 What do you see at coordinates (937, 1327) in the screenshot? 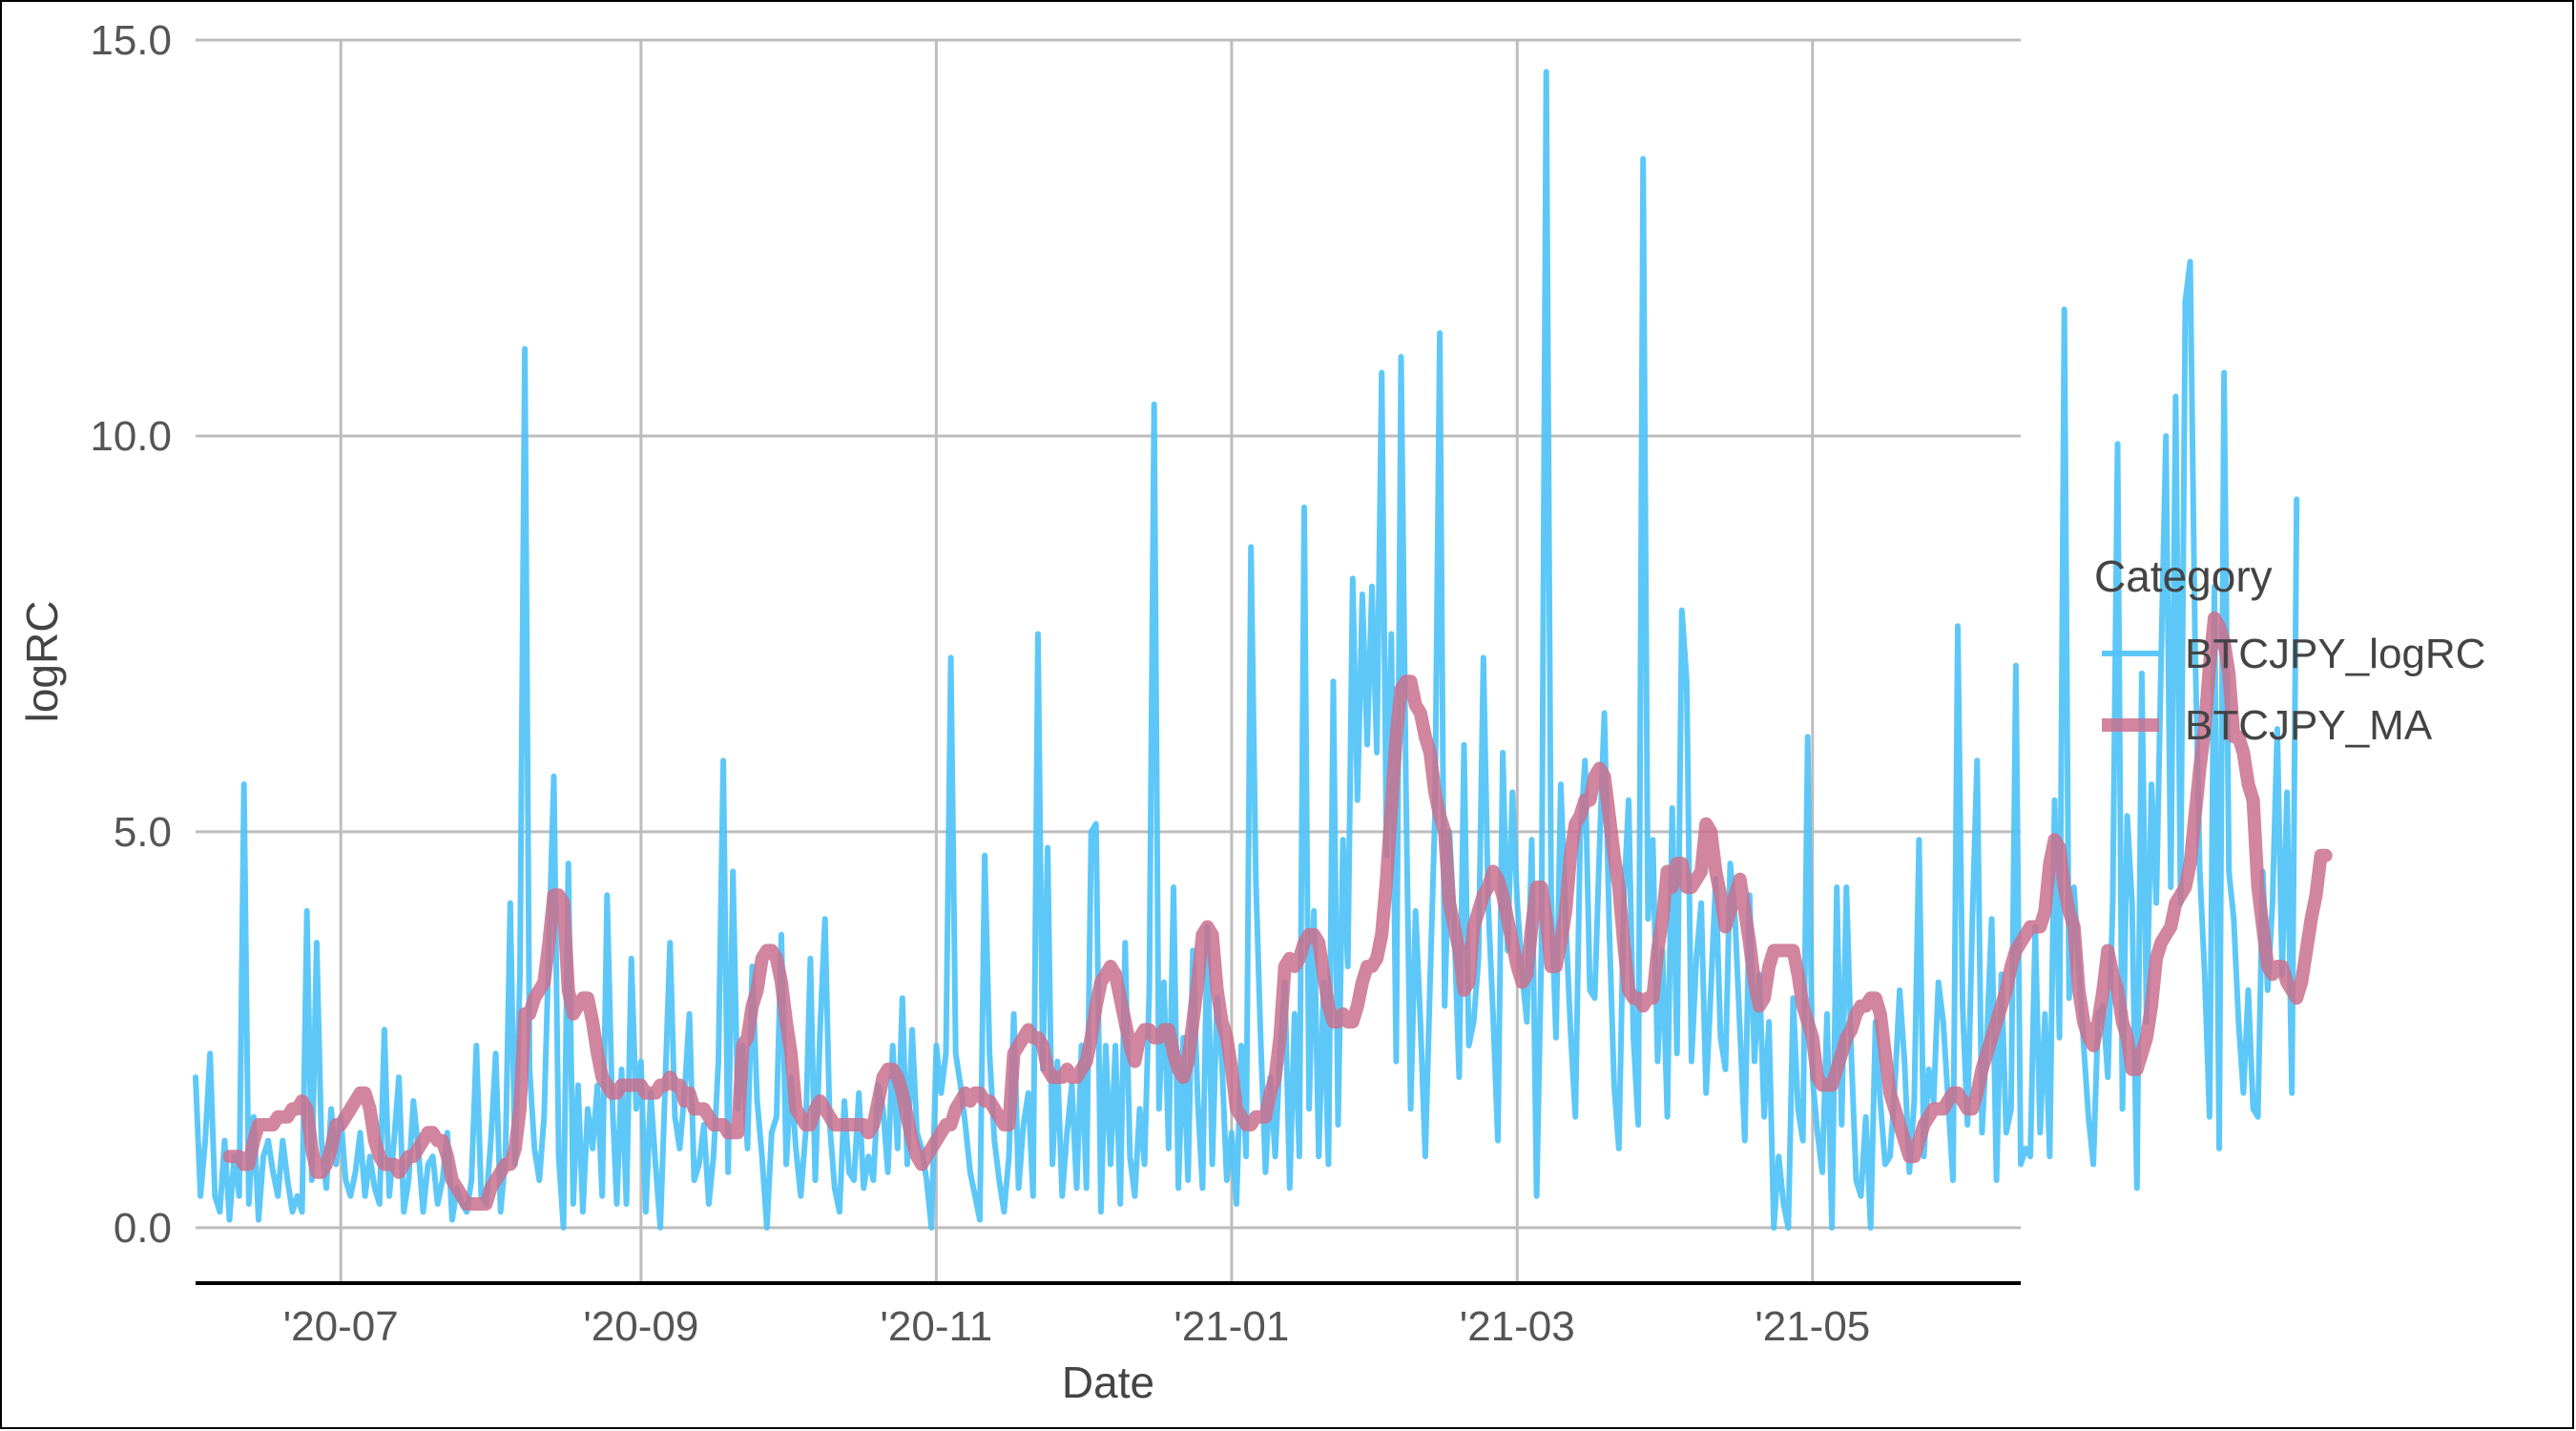
I see `x-tick-label: '20-11` at bounding box center [937, 1327].